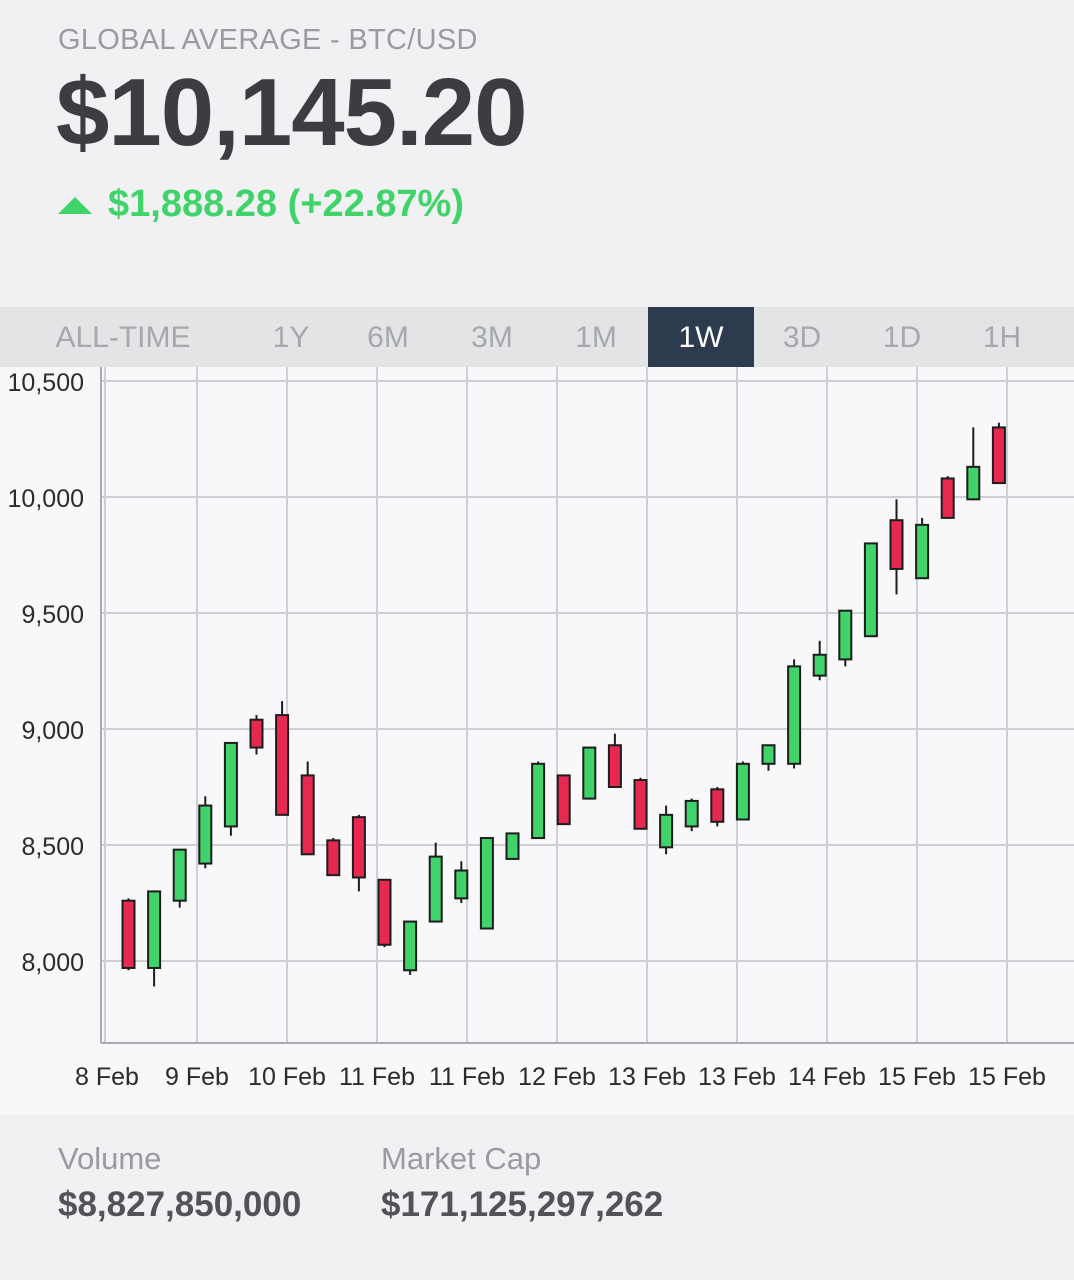 The image size is (1074, 1280). I want to click on price-change: $1,888.28 (+22.87%), so click(261, 204).